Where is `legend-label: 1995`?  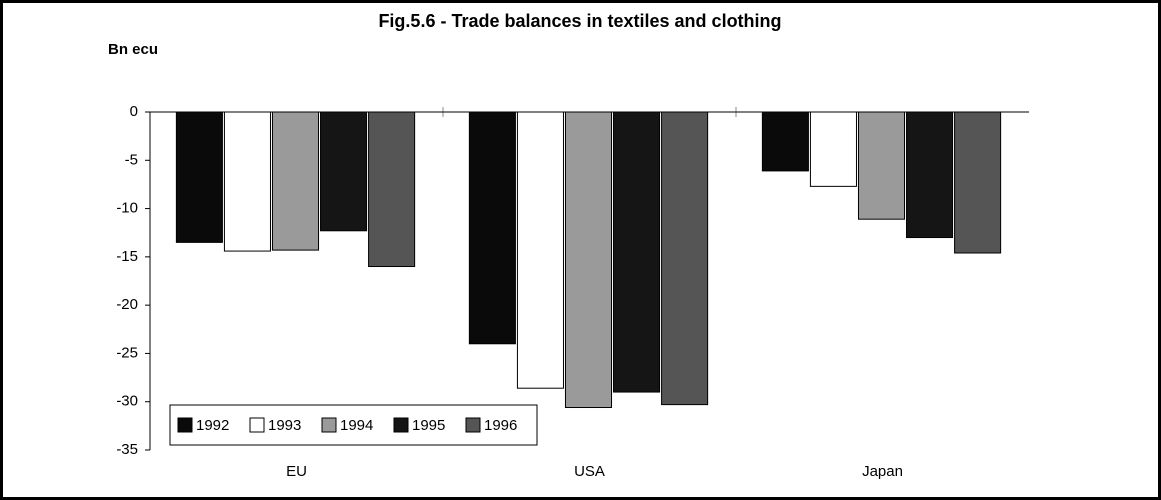
legend-label: 1995 is located at coordinates (428, 425).